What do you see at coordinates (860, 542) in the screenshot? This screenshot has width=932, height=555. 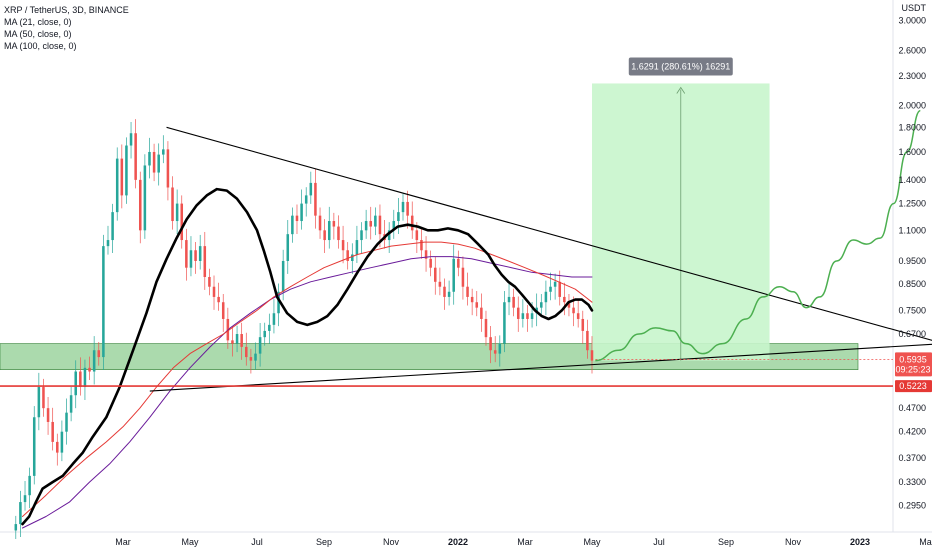 I see `time-tick-label: 2023` at bounding box center [860, 542].